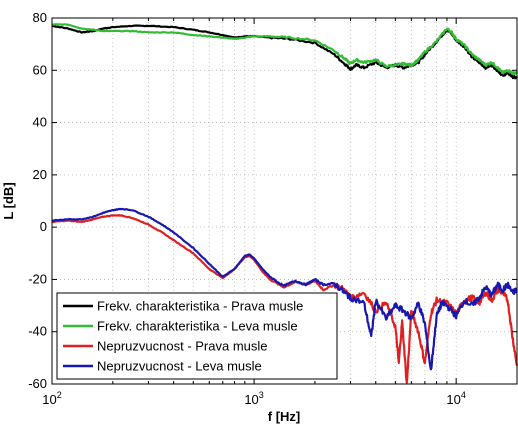 The image size is (518, 425). Describe the element at coordinates (253, 398) in the screenshot. I see `x-tick-label: 10³` at that location.